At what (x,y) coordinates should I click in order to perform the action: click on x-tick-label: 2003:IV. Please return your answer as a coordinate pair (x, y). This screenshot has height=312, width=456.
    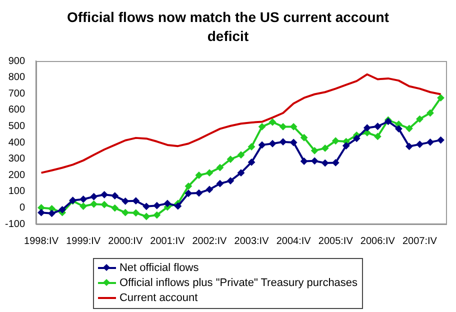
    Looking at the image, I should click on (252, 241).